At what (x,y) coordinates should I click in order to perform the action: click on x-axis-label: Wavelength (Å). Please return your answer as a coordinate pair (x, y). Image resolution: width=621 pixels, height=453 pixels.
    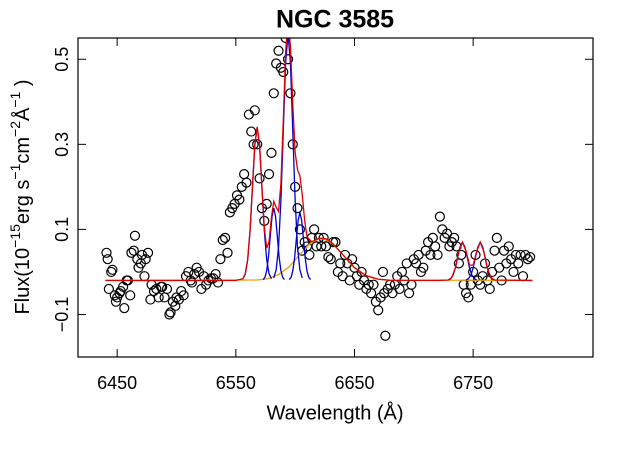
    Looking at the image, I should click on (334, 412).